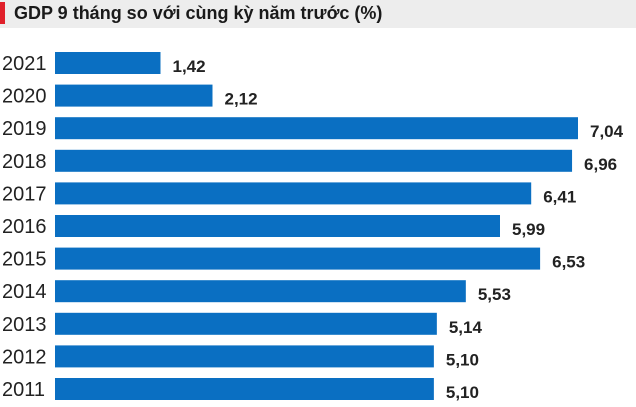 The width and height of the screenshot is (636, 407). I want to click on data-label: 6,41, so click(559, 196).